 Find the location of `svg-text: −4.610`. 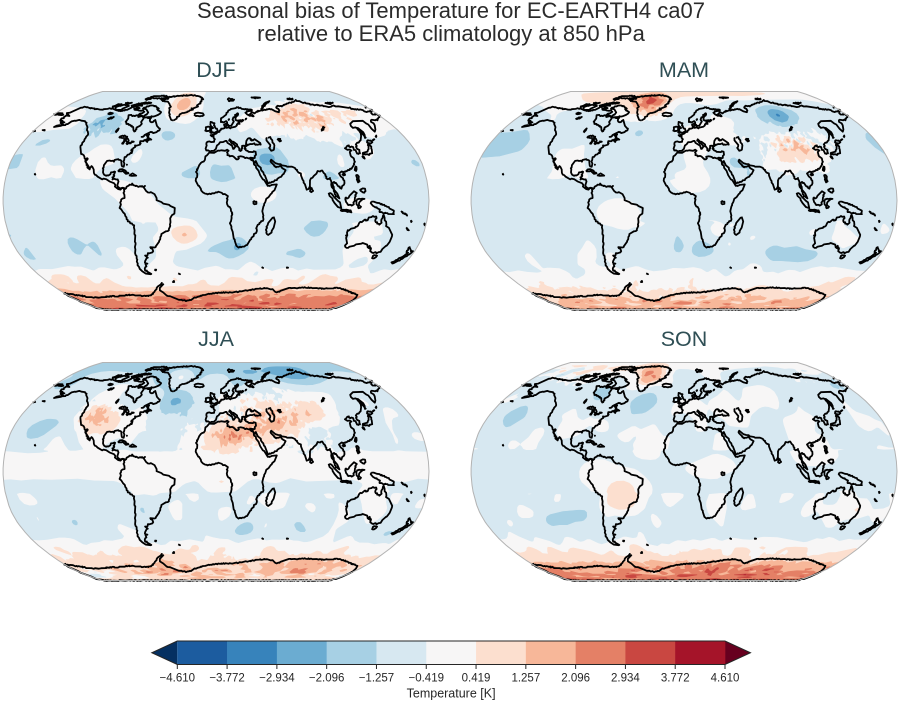

svg-text: −4.610 is located at coordinates (178, 679).